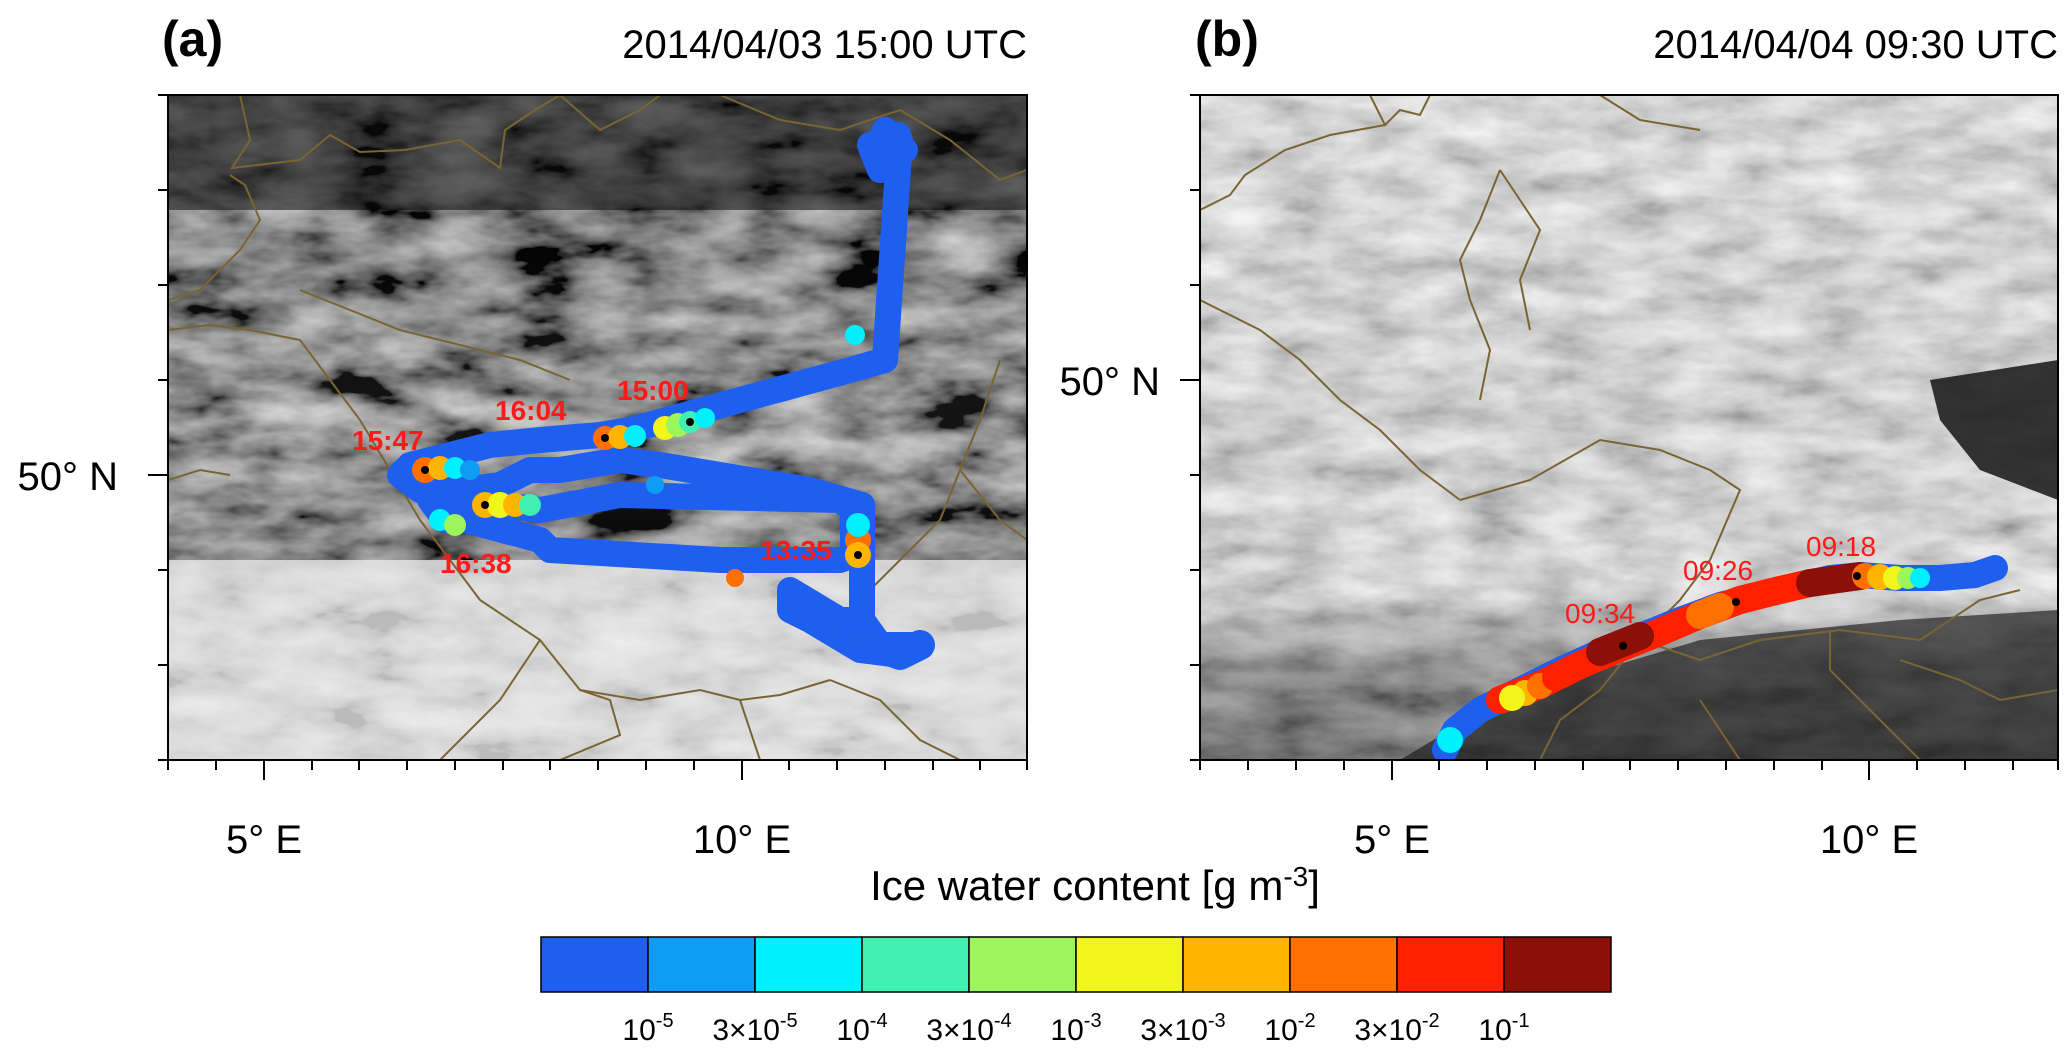 The width and height of the screenshot is (2067, 1061). Describe the element at coordinates (1600, 613) in the screenshot. I see `panel-b-time-label-1: 09:34` at that location.